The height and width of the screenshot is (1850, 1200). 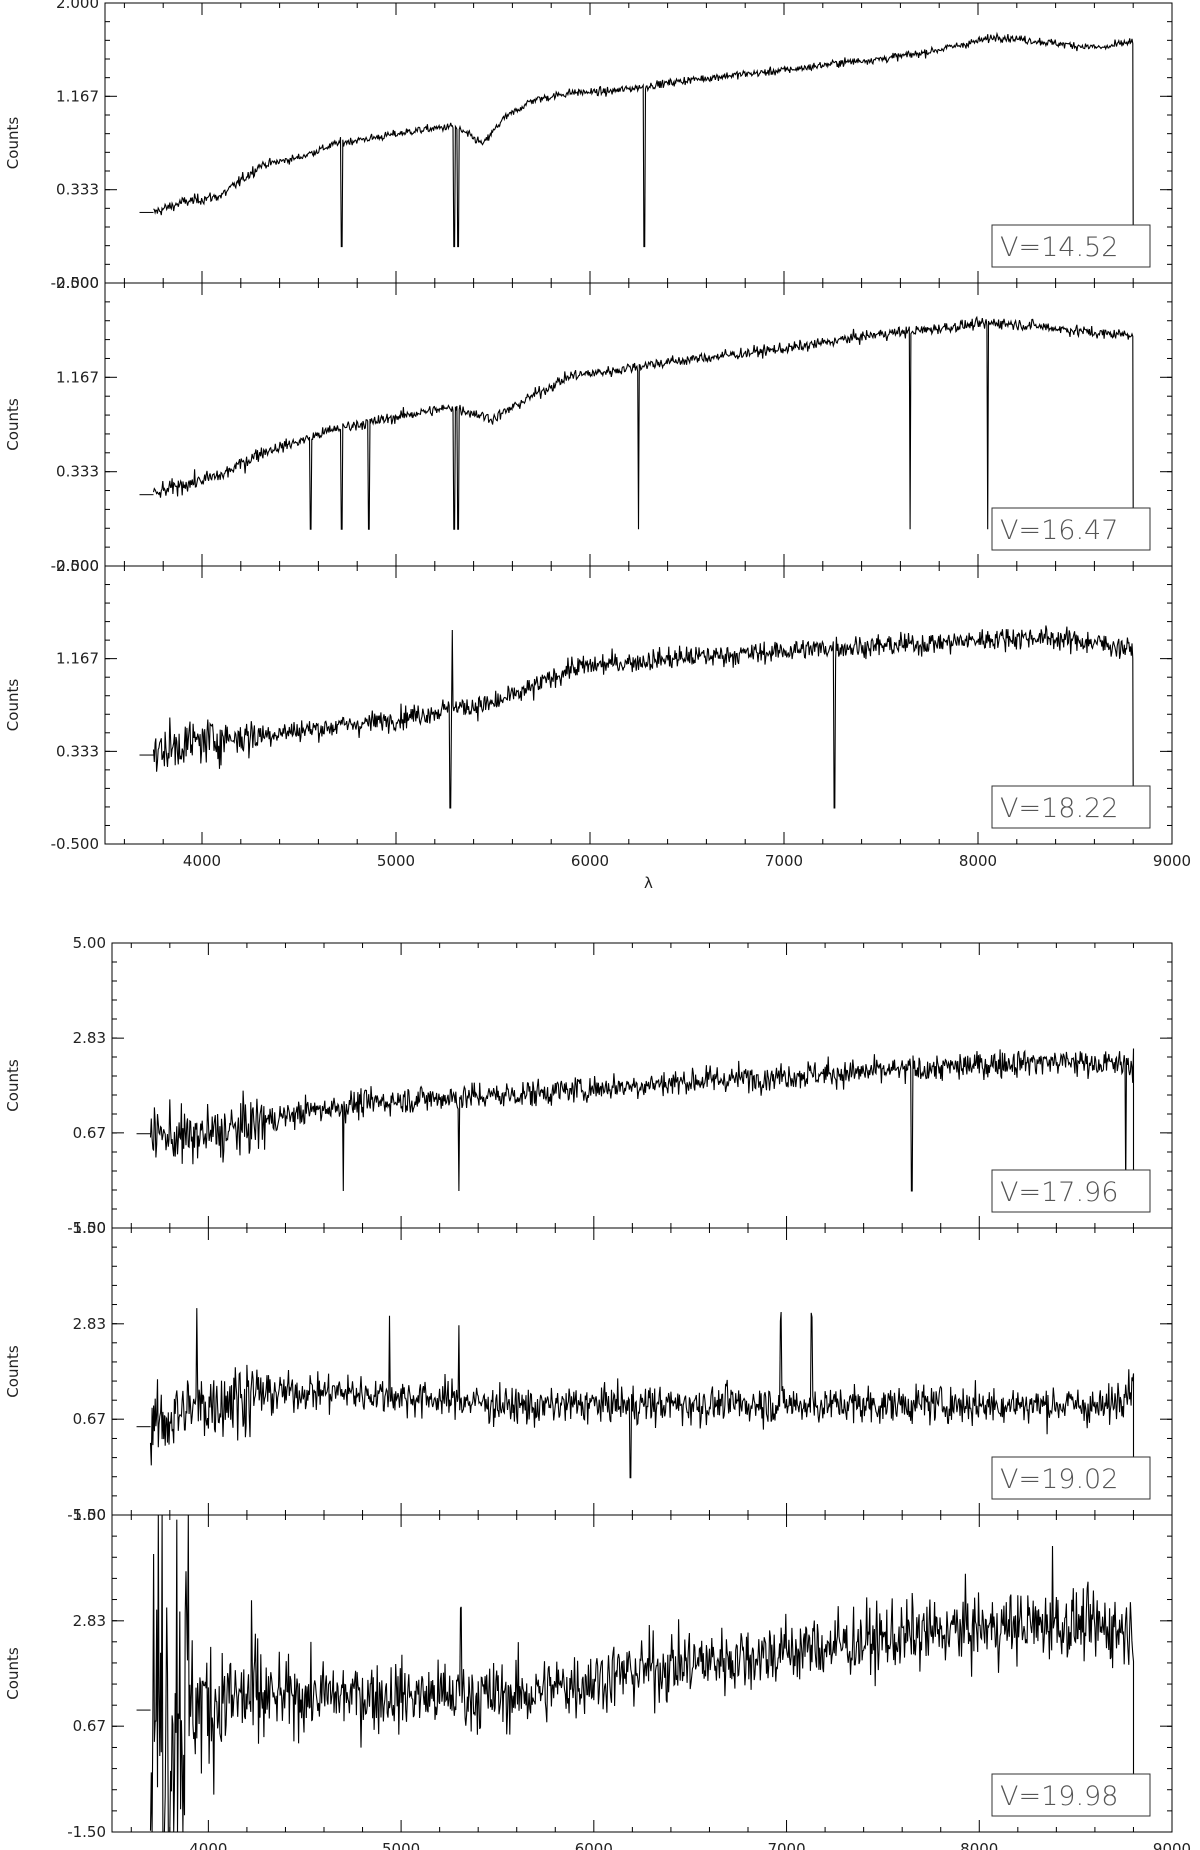 I want to click on x-axis-title: λ, so click(x=648, y=883).